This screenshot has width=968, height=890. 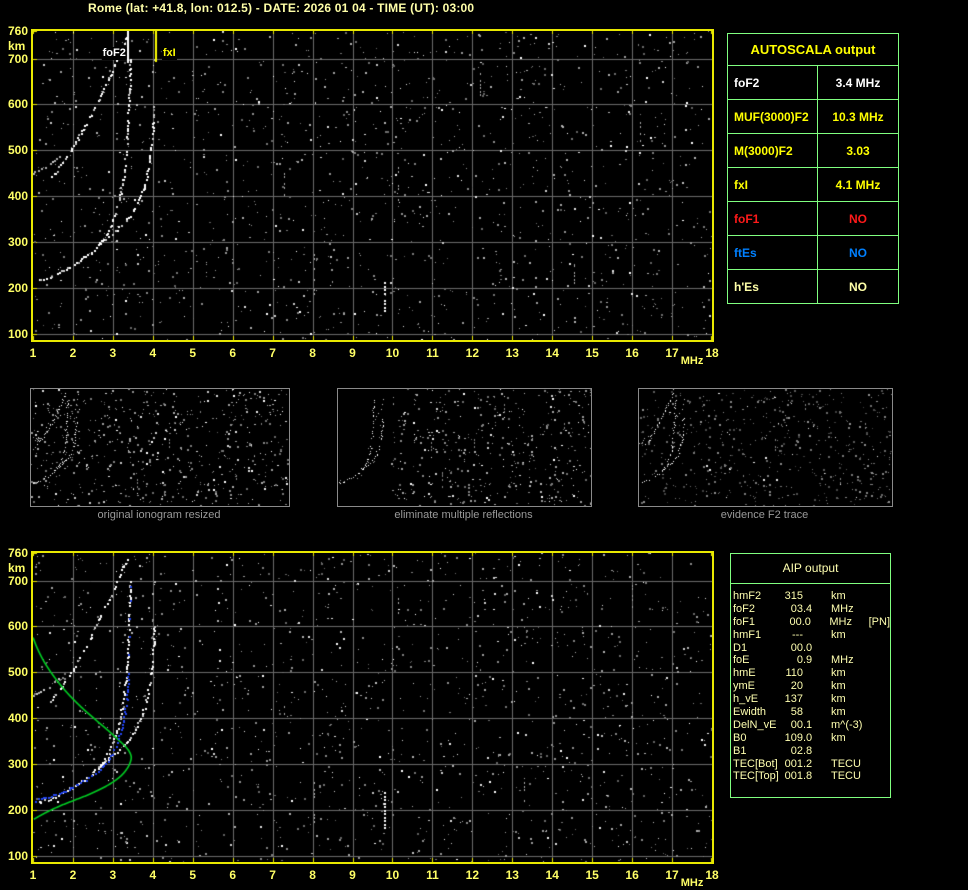 I want to click on aip-row-value-int: 001, so click(x=793, y=776).